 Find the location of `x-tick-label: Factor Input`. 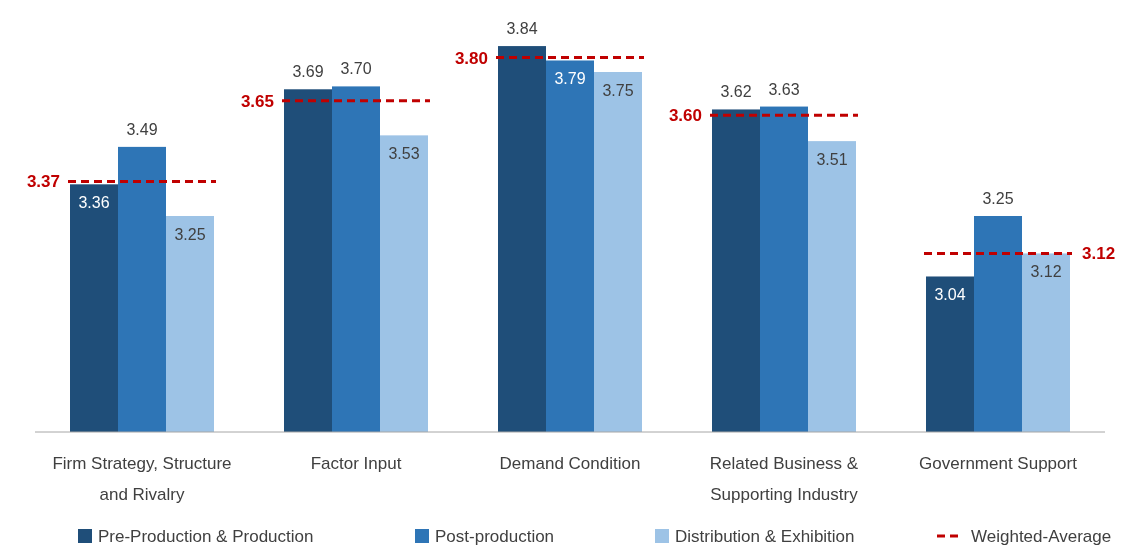

x-tick-label: Factor Input is located at coordinates (356, 463).